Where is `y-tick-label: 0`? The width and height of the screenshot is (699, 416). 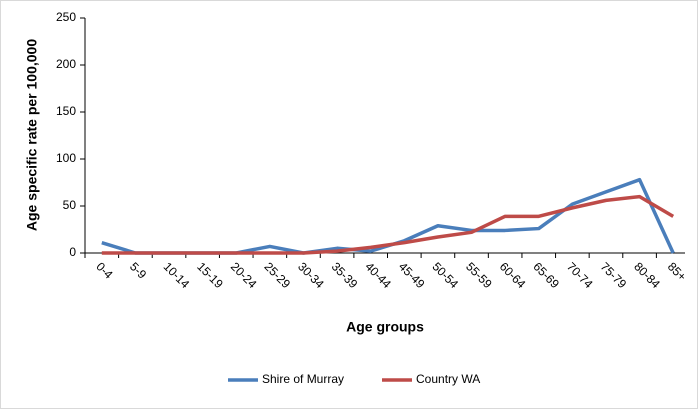 y-tick-label: 0 is located at coordinates (72, 252).